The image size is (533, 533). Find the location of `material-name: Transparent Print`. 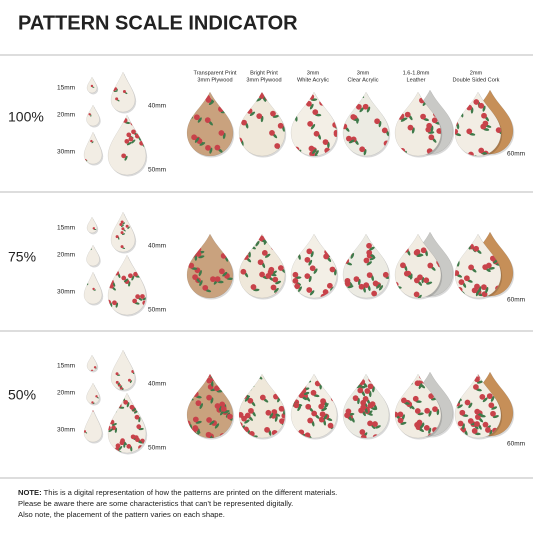

material-name: Transparent Print is located at coordinates (214, 73).